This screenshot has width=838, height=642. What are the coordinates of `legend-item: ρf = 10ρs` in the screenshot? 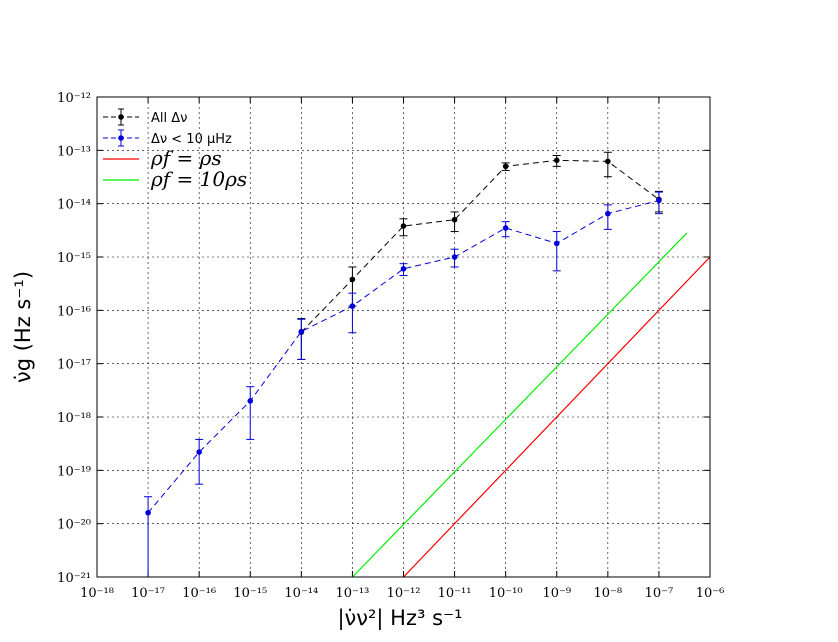 It's located at (175, 179).